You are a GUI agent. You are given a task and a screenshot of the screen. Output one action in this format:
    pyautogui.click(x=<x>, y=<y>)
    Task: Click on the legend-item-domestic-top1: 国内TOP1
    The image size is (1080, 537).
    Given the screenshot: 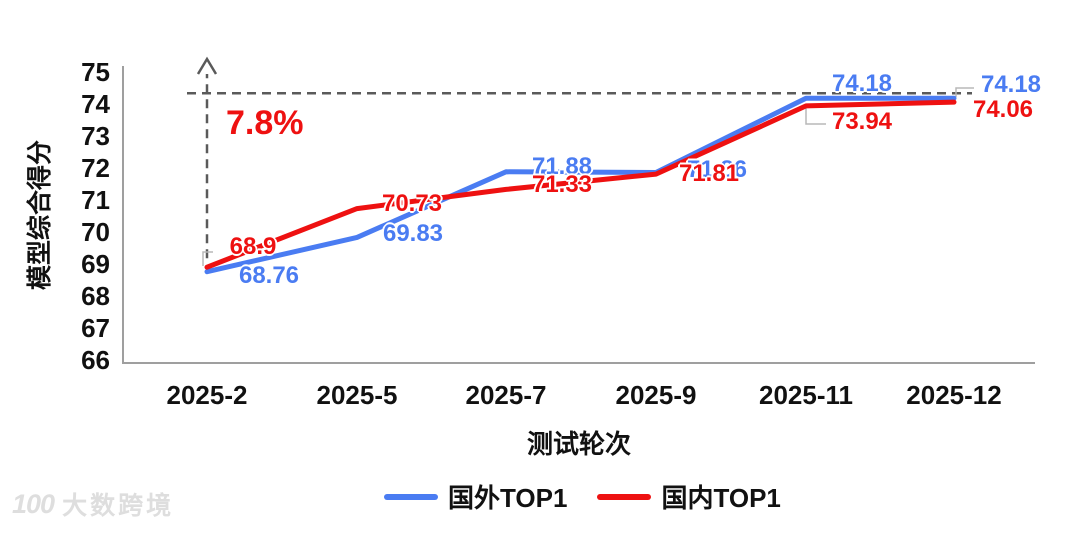 What is the action you would take?
    pyautogui.click(x=689, y=496)
    